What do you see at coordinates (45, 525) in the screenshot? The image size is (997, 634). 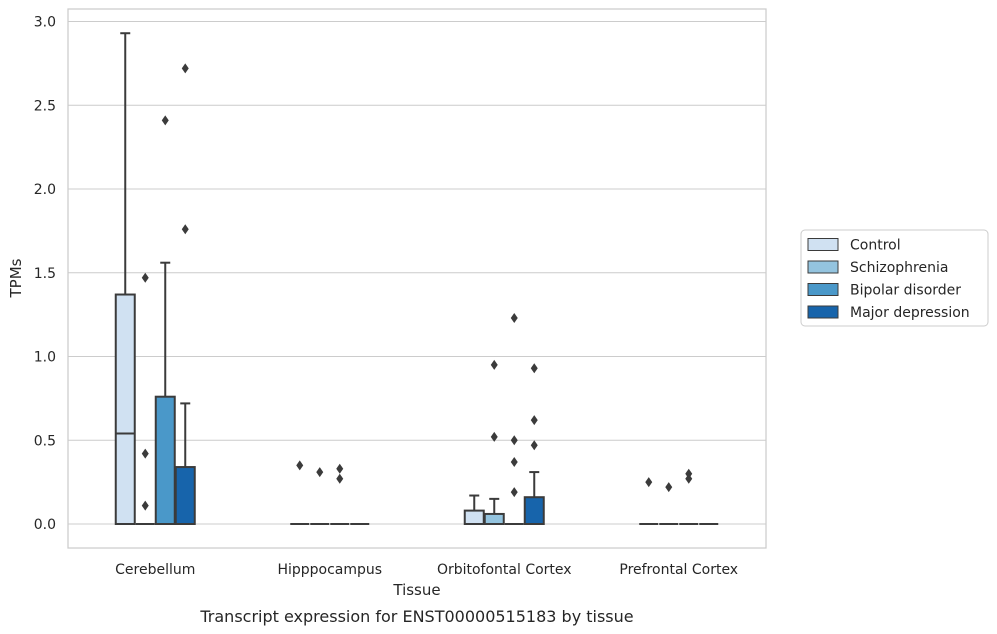 I see `y-tick-label: 0.0` at bounding box center [45, 525].